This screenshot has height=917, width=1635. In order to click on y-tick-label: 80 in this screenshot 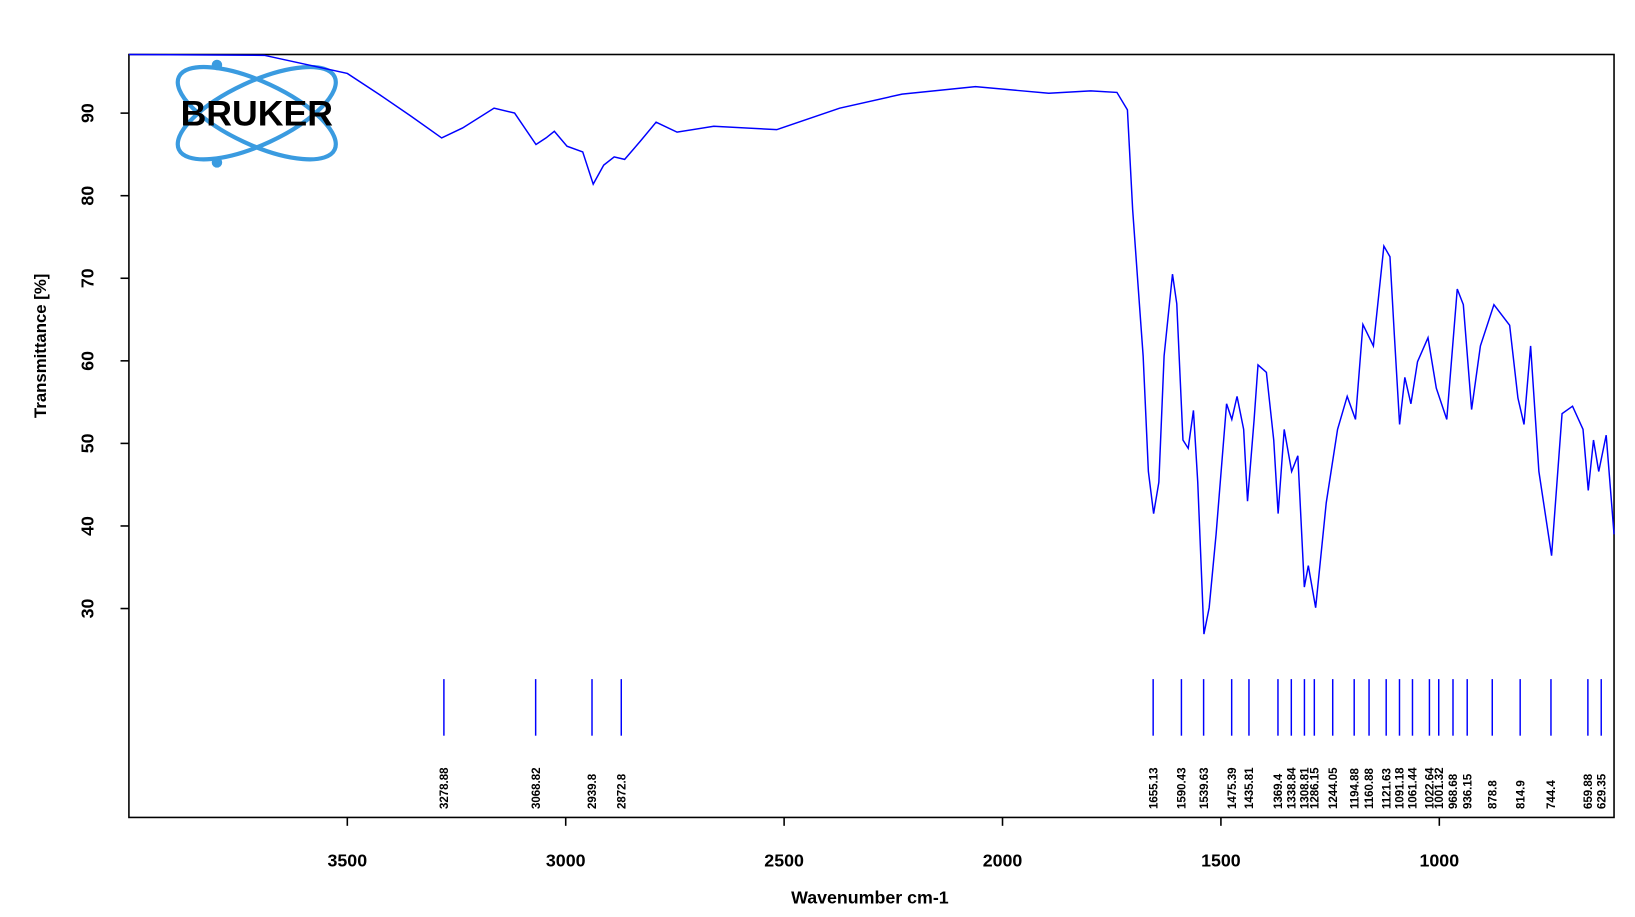, I will do `click(87, 196)`.